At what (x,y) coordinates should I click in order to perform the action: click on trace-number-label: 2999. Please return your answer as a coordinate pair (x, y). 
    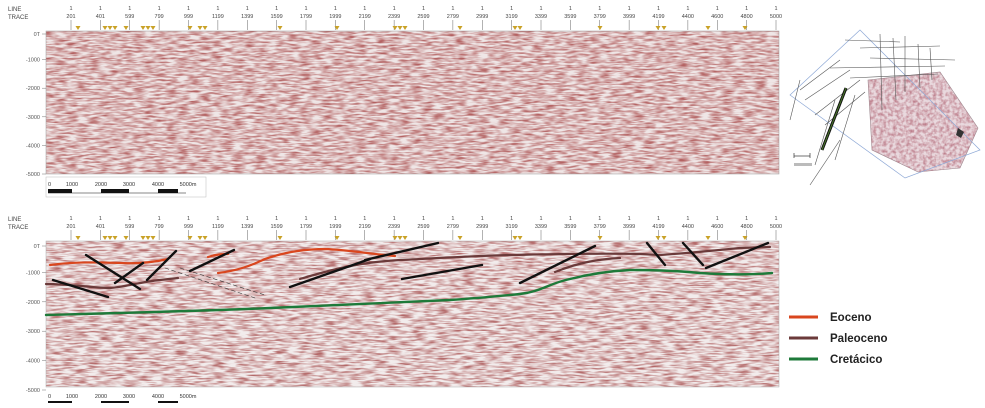
    Looking at the image, I should click on (482, 227).